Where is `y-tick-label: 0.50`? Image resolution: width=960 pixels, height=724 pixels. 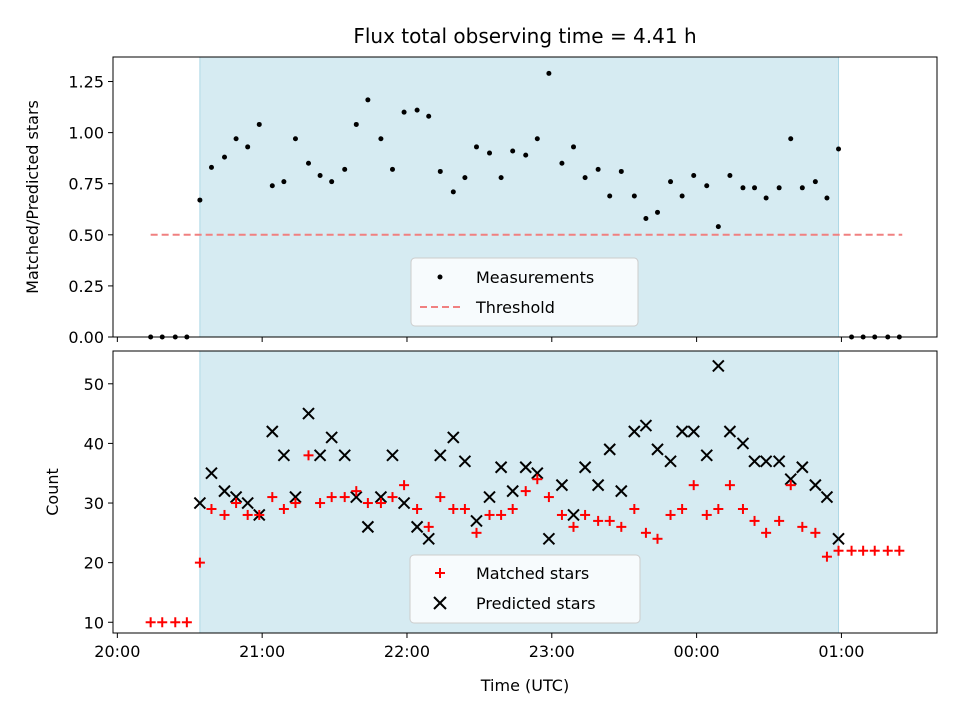
y-tick-label: 0.50 is located at coordinates (86, 235).